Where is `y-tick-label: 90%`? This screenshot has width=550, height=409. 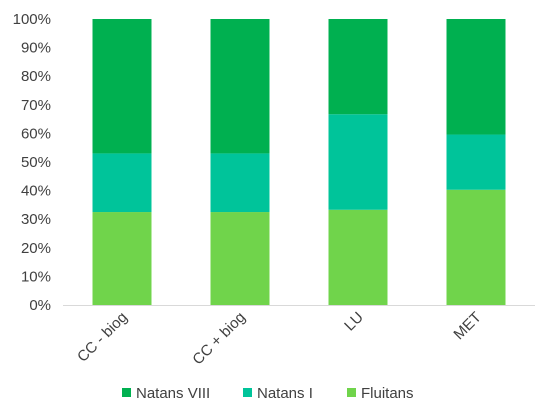 y-tick-label: 90% is located at coordinates (36, 48).